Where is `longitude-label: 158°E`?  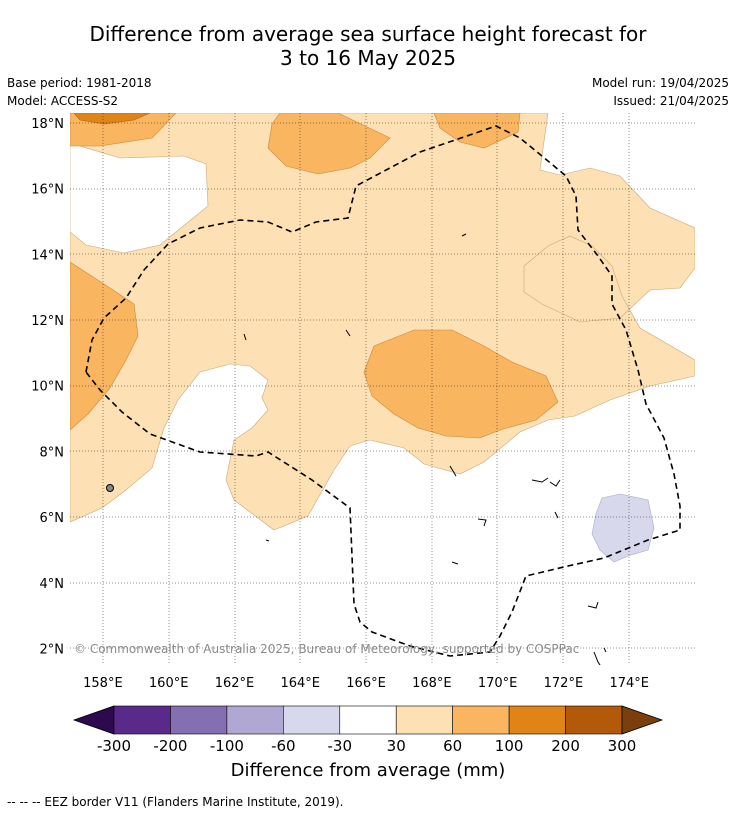
longitude-label: 158°E is located at coordinates (103, 683).